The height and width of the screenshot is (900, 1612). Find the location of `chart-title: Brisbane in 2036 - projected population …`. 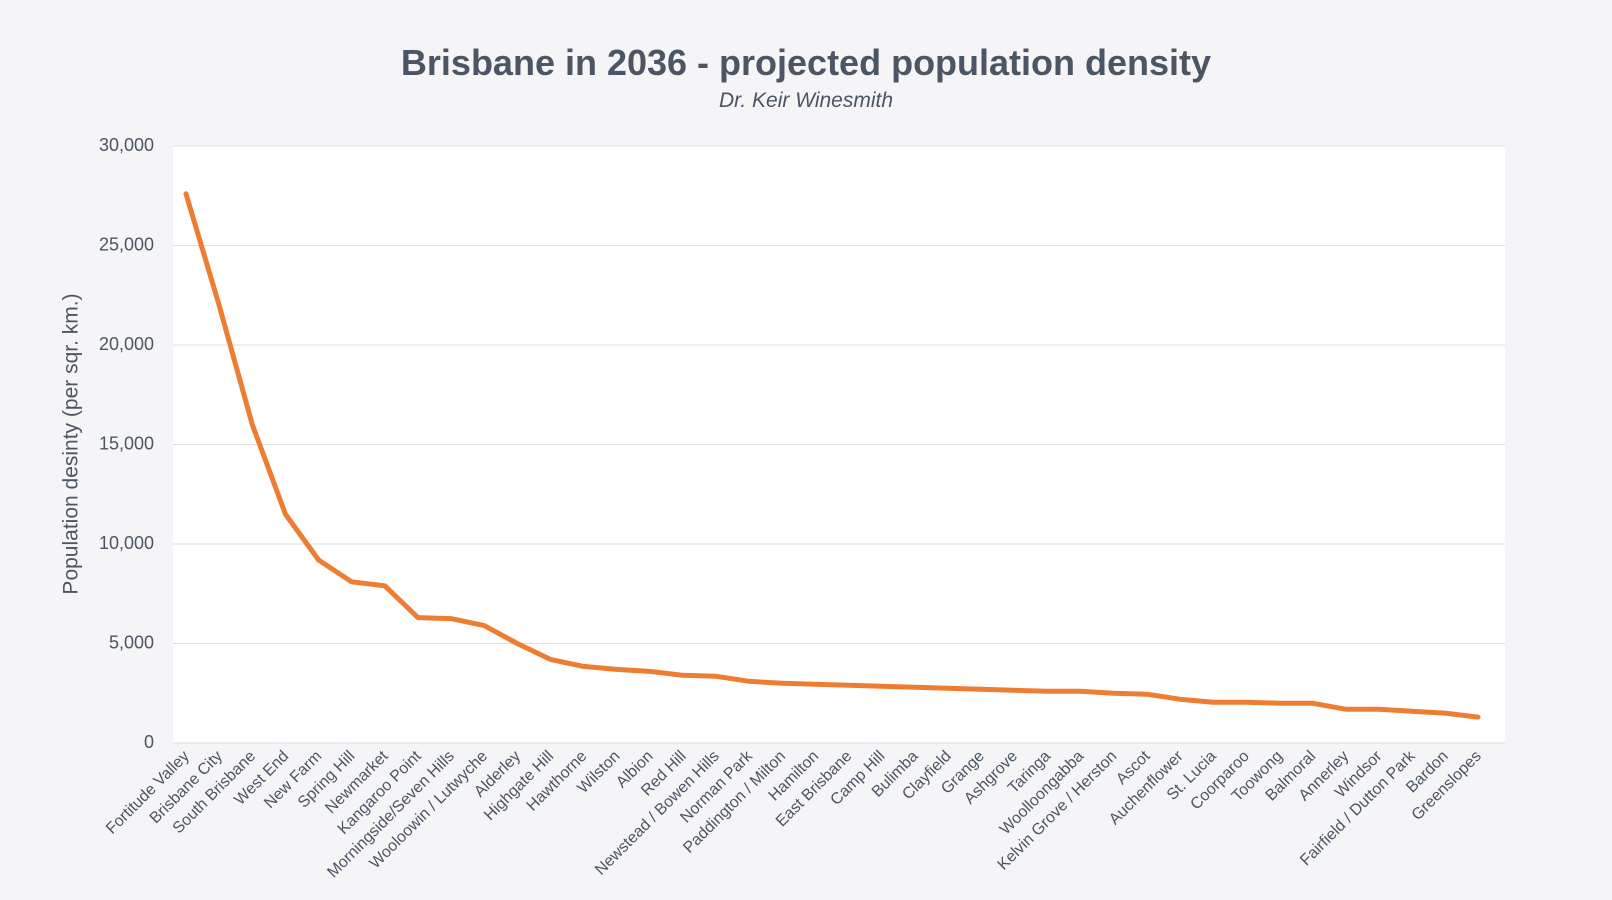

chart-title: Brisbane in 2036 - projected population … is located at coordinates (806, 62).